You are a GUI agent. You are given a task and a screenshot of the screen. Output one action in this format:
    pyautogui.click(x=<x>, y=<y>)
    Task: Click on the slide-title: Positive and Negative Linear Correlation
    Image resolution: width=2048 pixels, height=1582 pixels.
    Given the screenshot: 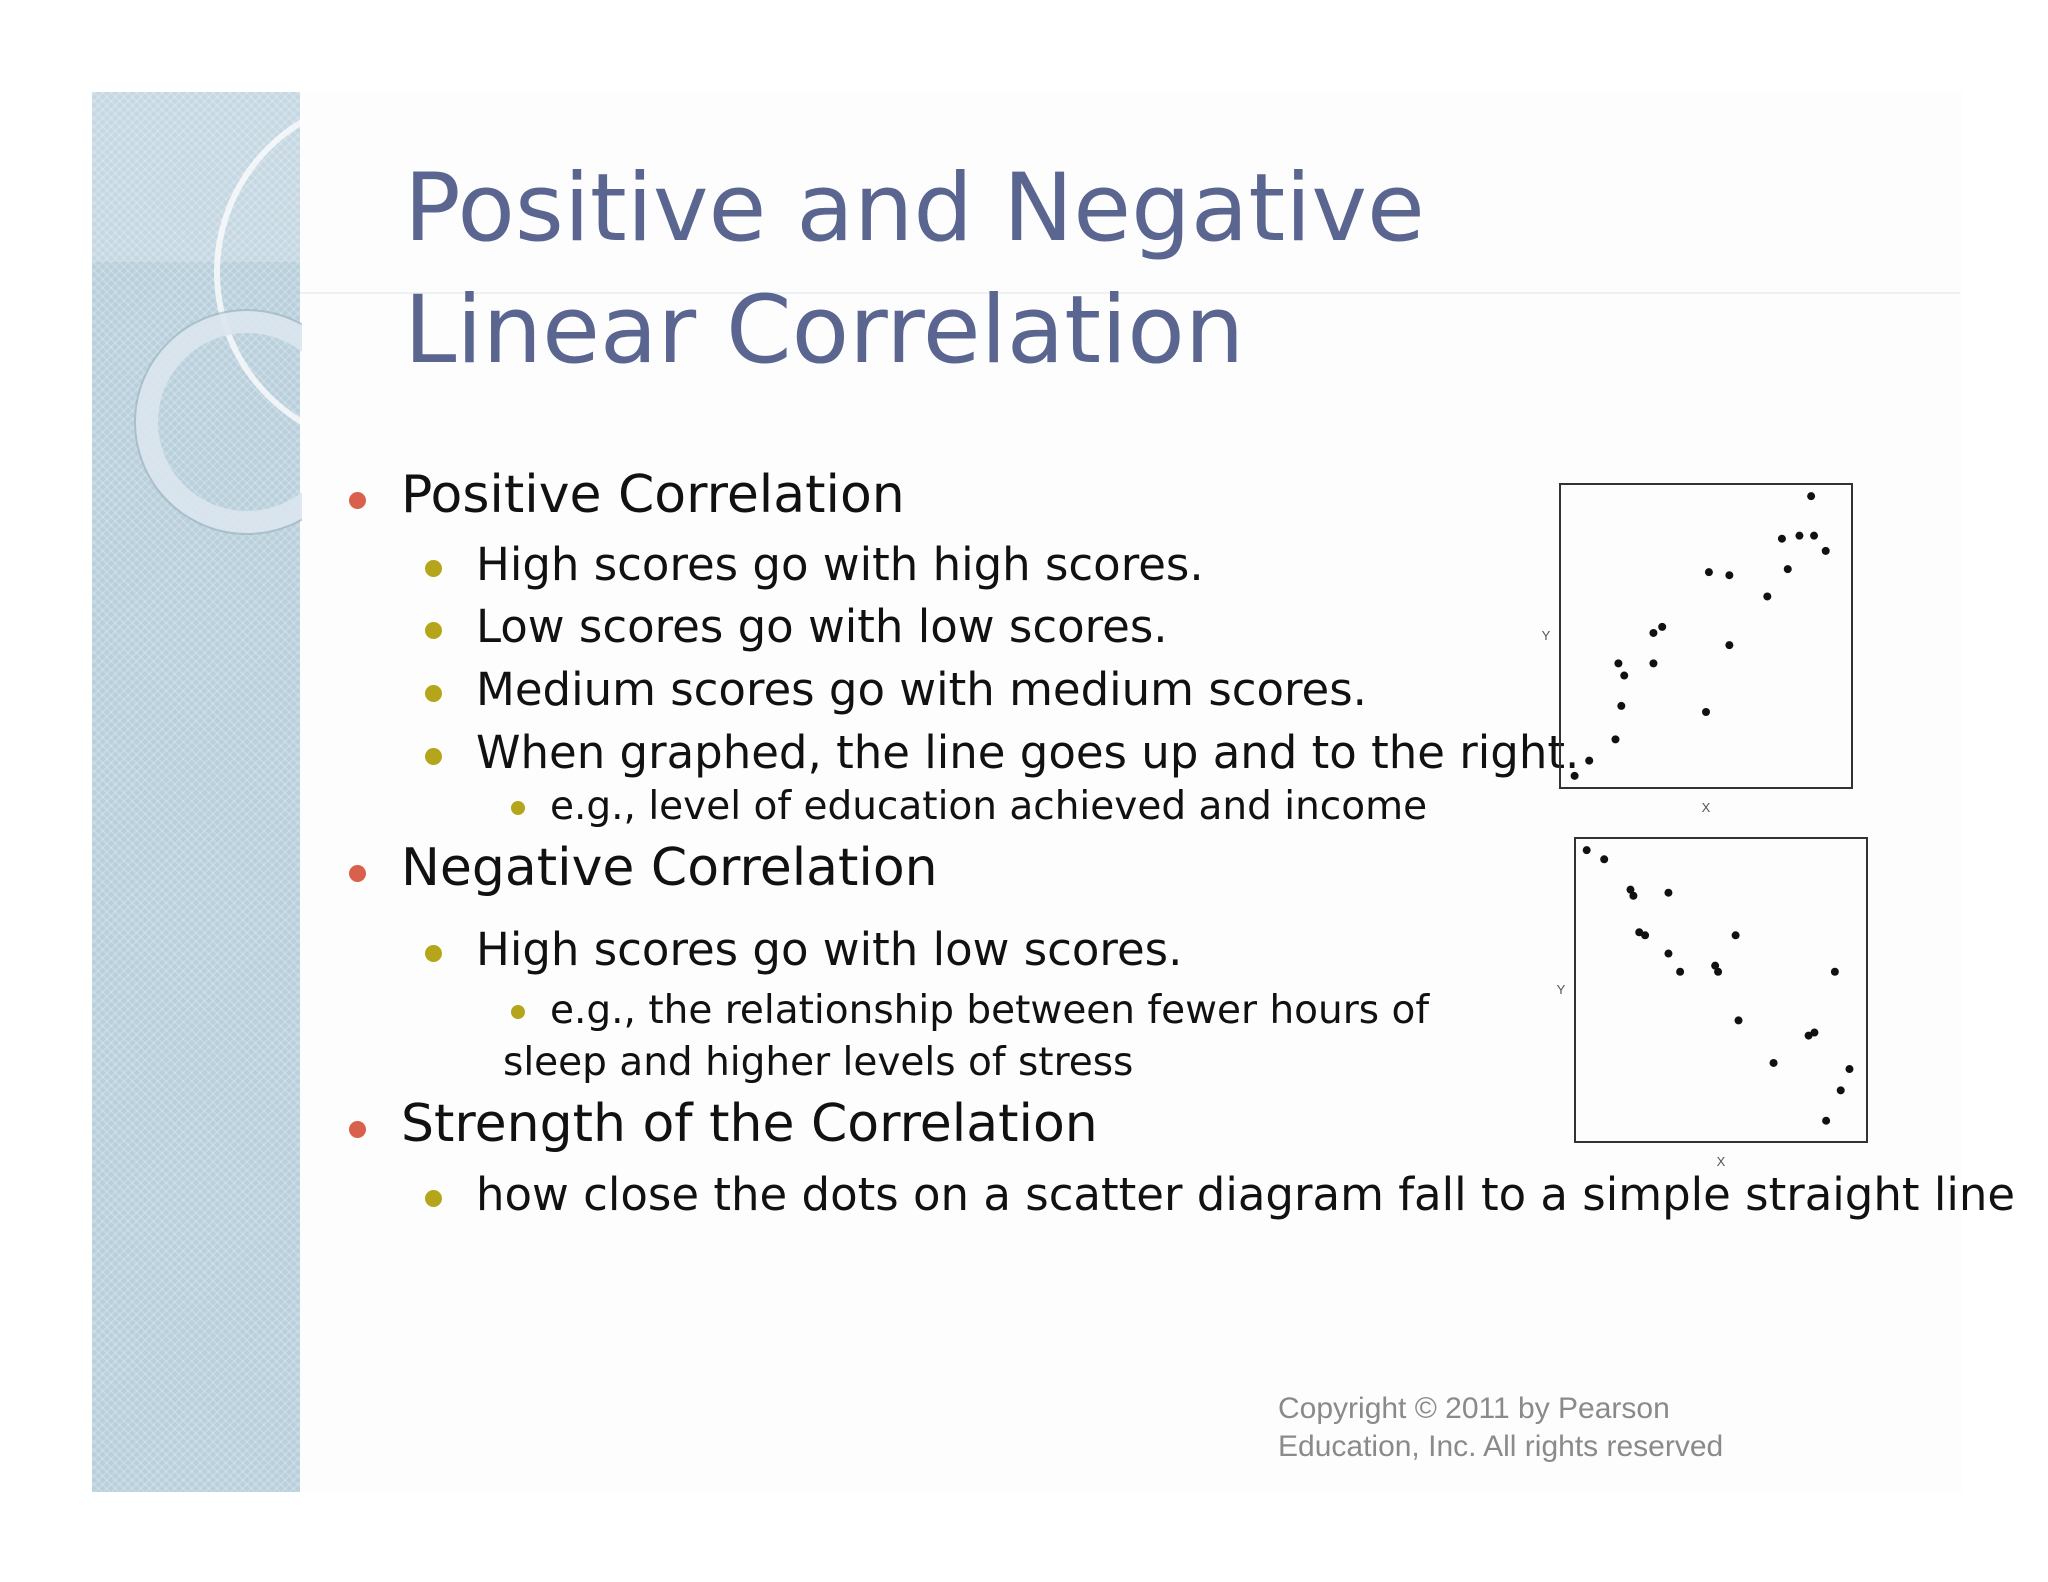 What is the action you would take?
    pyautogui.click(x=914, y=269)
    